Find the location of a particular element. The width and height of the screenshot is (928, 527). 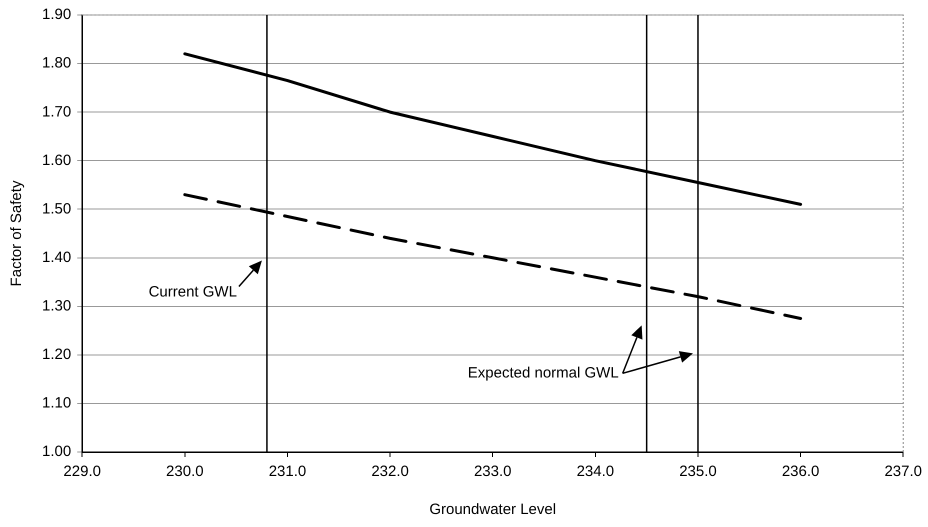

ref-line-label: Expected normal GWL is located at coordinates (543, 373).